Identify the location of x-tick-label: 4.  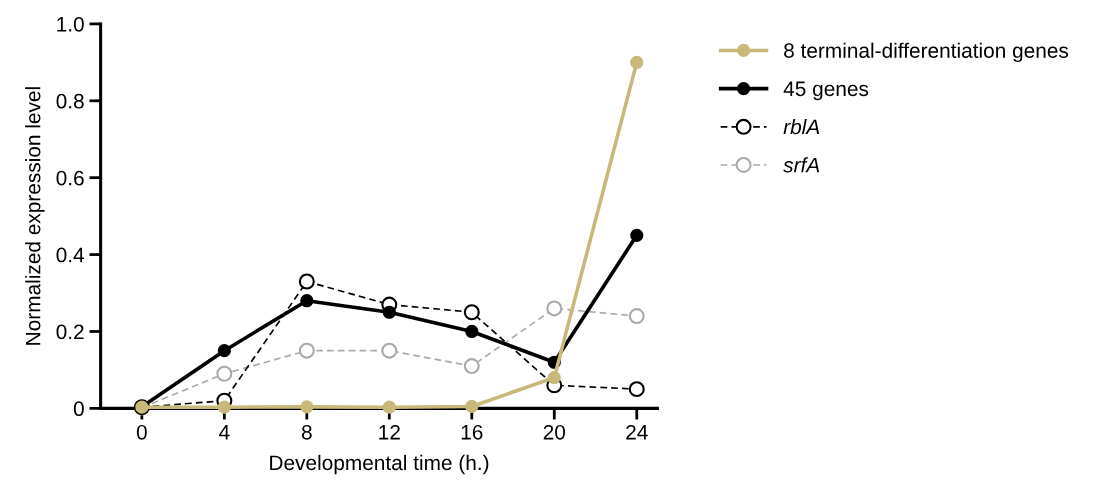
(224, 432).